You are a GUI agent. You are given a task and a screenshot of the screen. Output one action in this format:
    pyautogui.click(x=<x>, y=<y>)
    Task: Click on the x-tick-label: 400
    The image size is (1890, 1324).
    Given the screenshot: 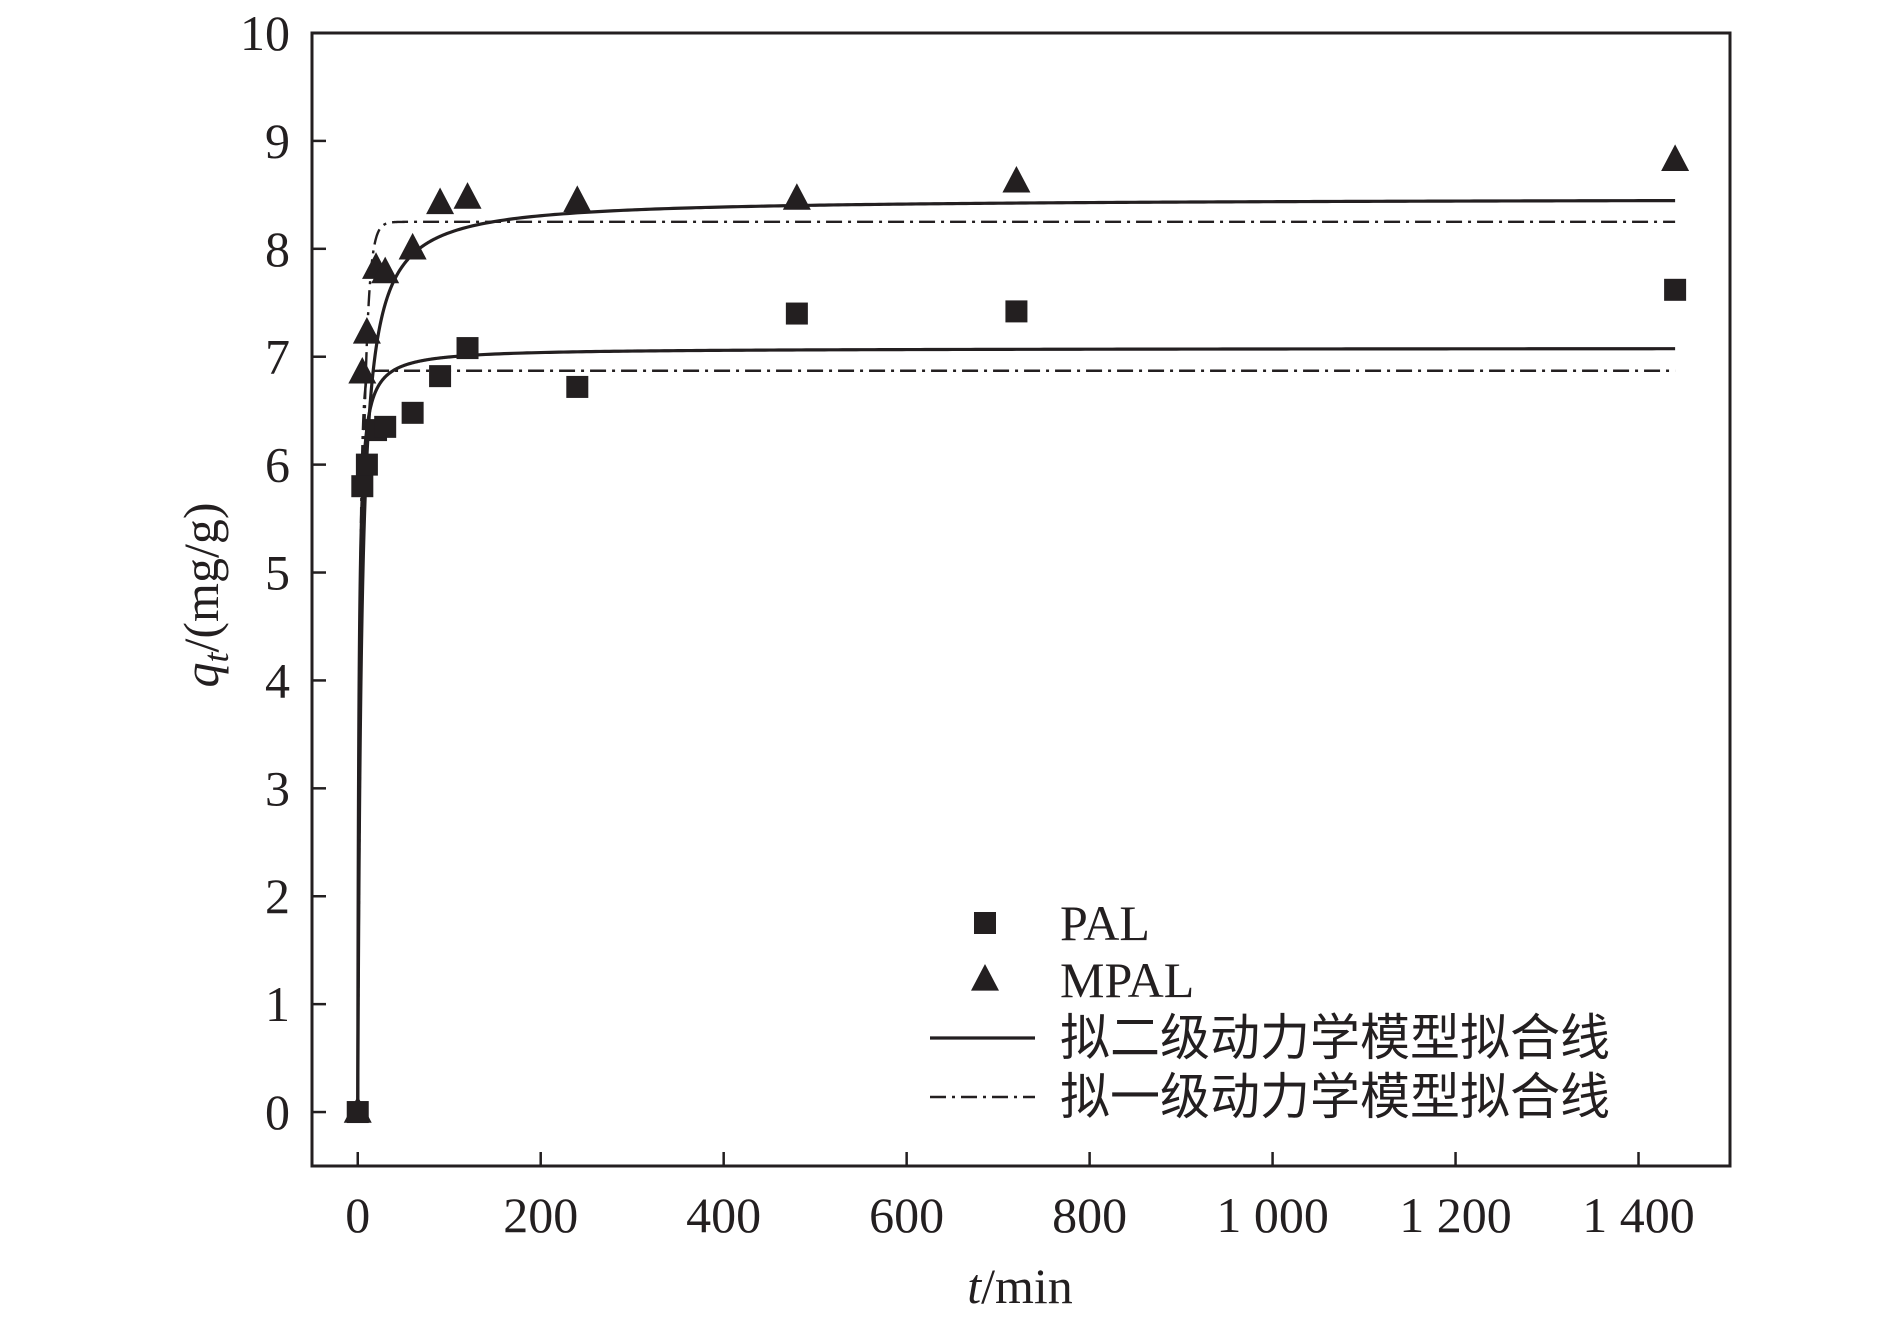 What is the action you would take?
    pyautogui.click(x=723, y=1215)
    